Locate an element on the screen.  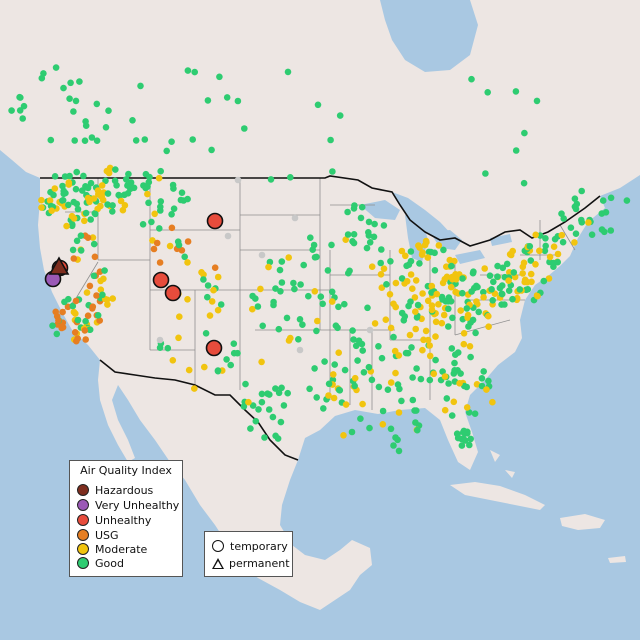
moderate-swatch is located at coordinates (83, 549).